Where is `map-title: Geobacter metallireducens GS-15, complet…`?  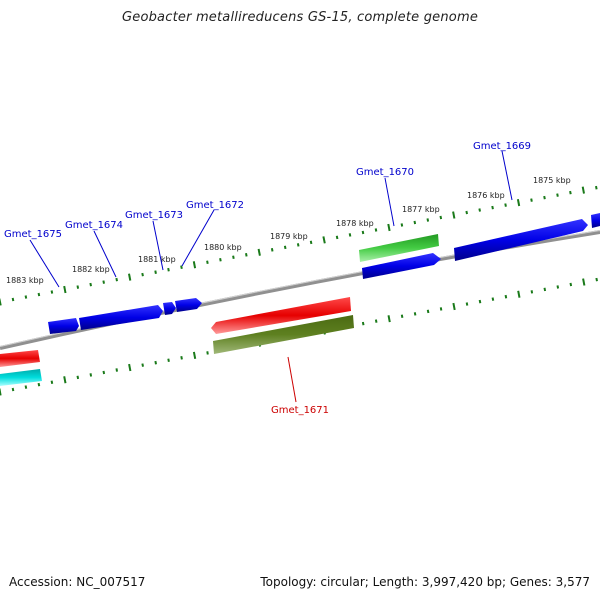 map-title: Geobacter metallireducens GS-15, complet… is located at coordinates (300, 17).